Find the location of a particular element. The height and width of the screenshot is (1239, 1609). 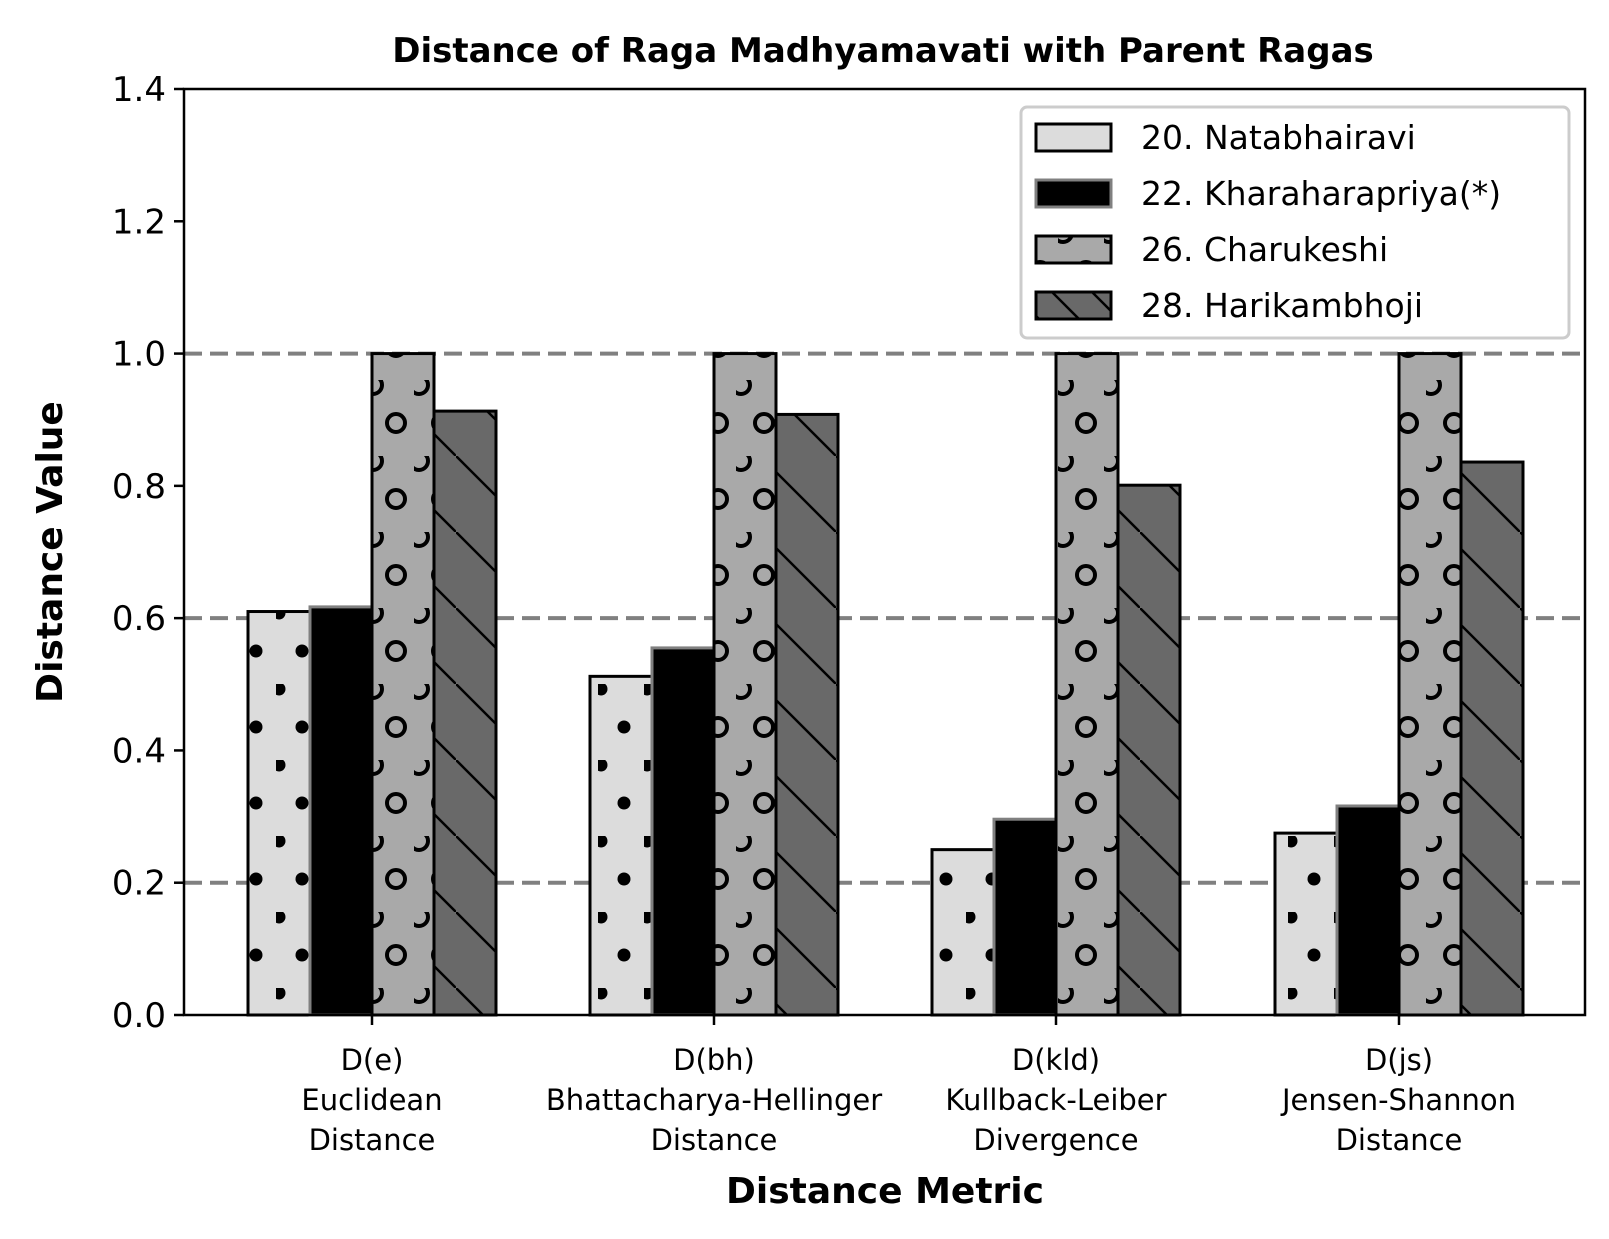

y-tick-label: 0.6 is located at coordinates (139, 619).